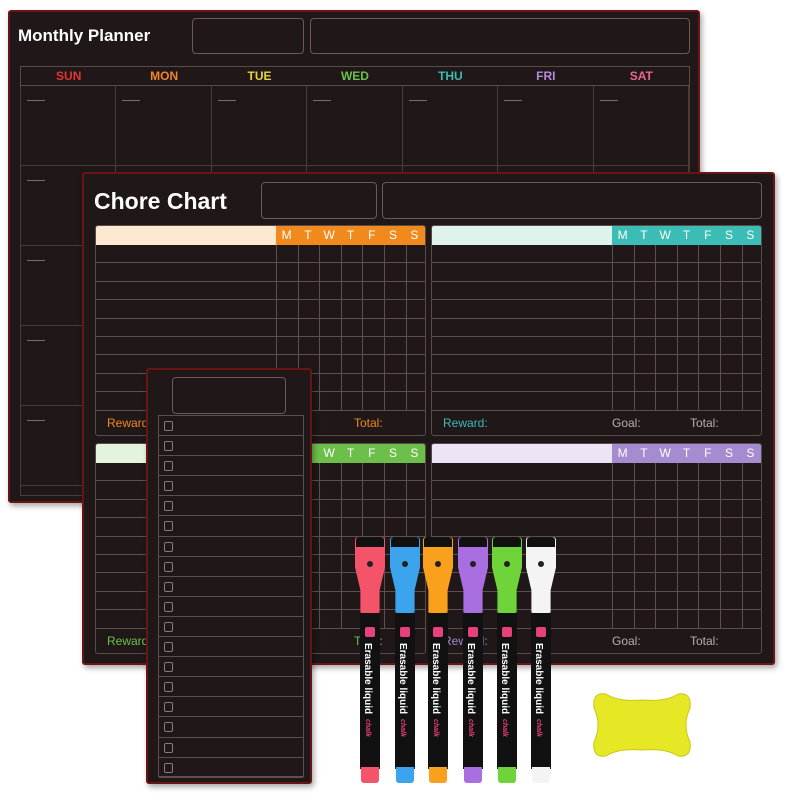  What do you see at coordinates (500, 36) in the screenshot?
I see `notes-field` at bounding box center [500, 36].